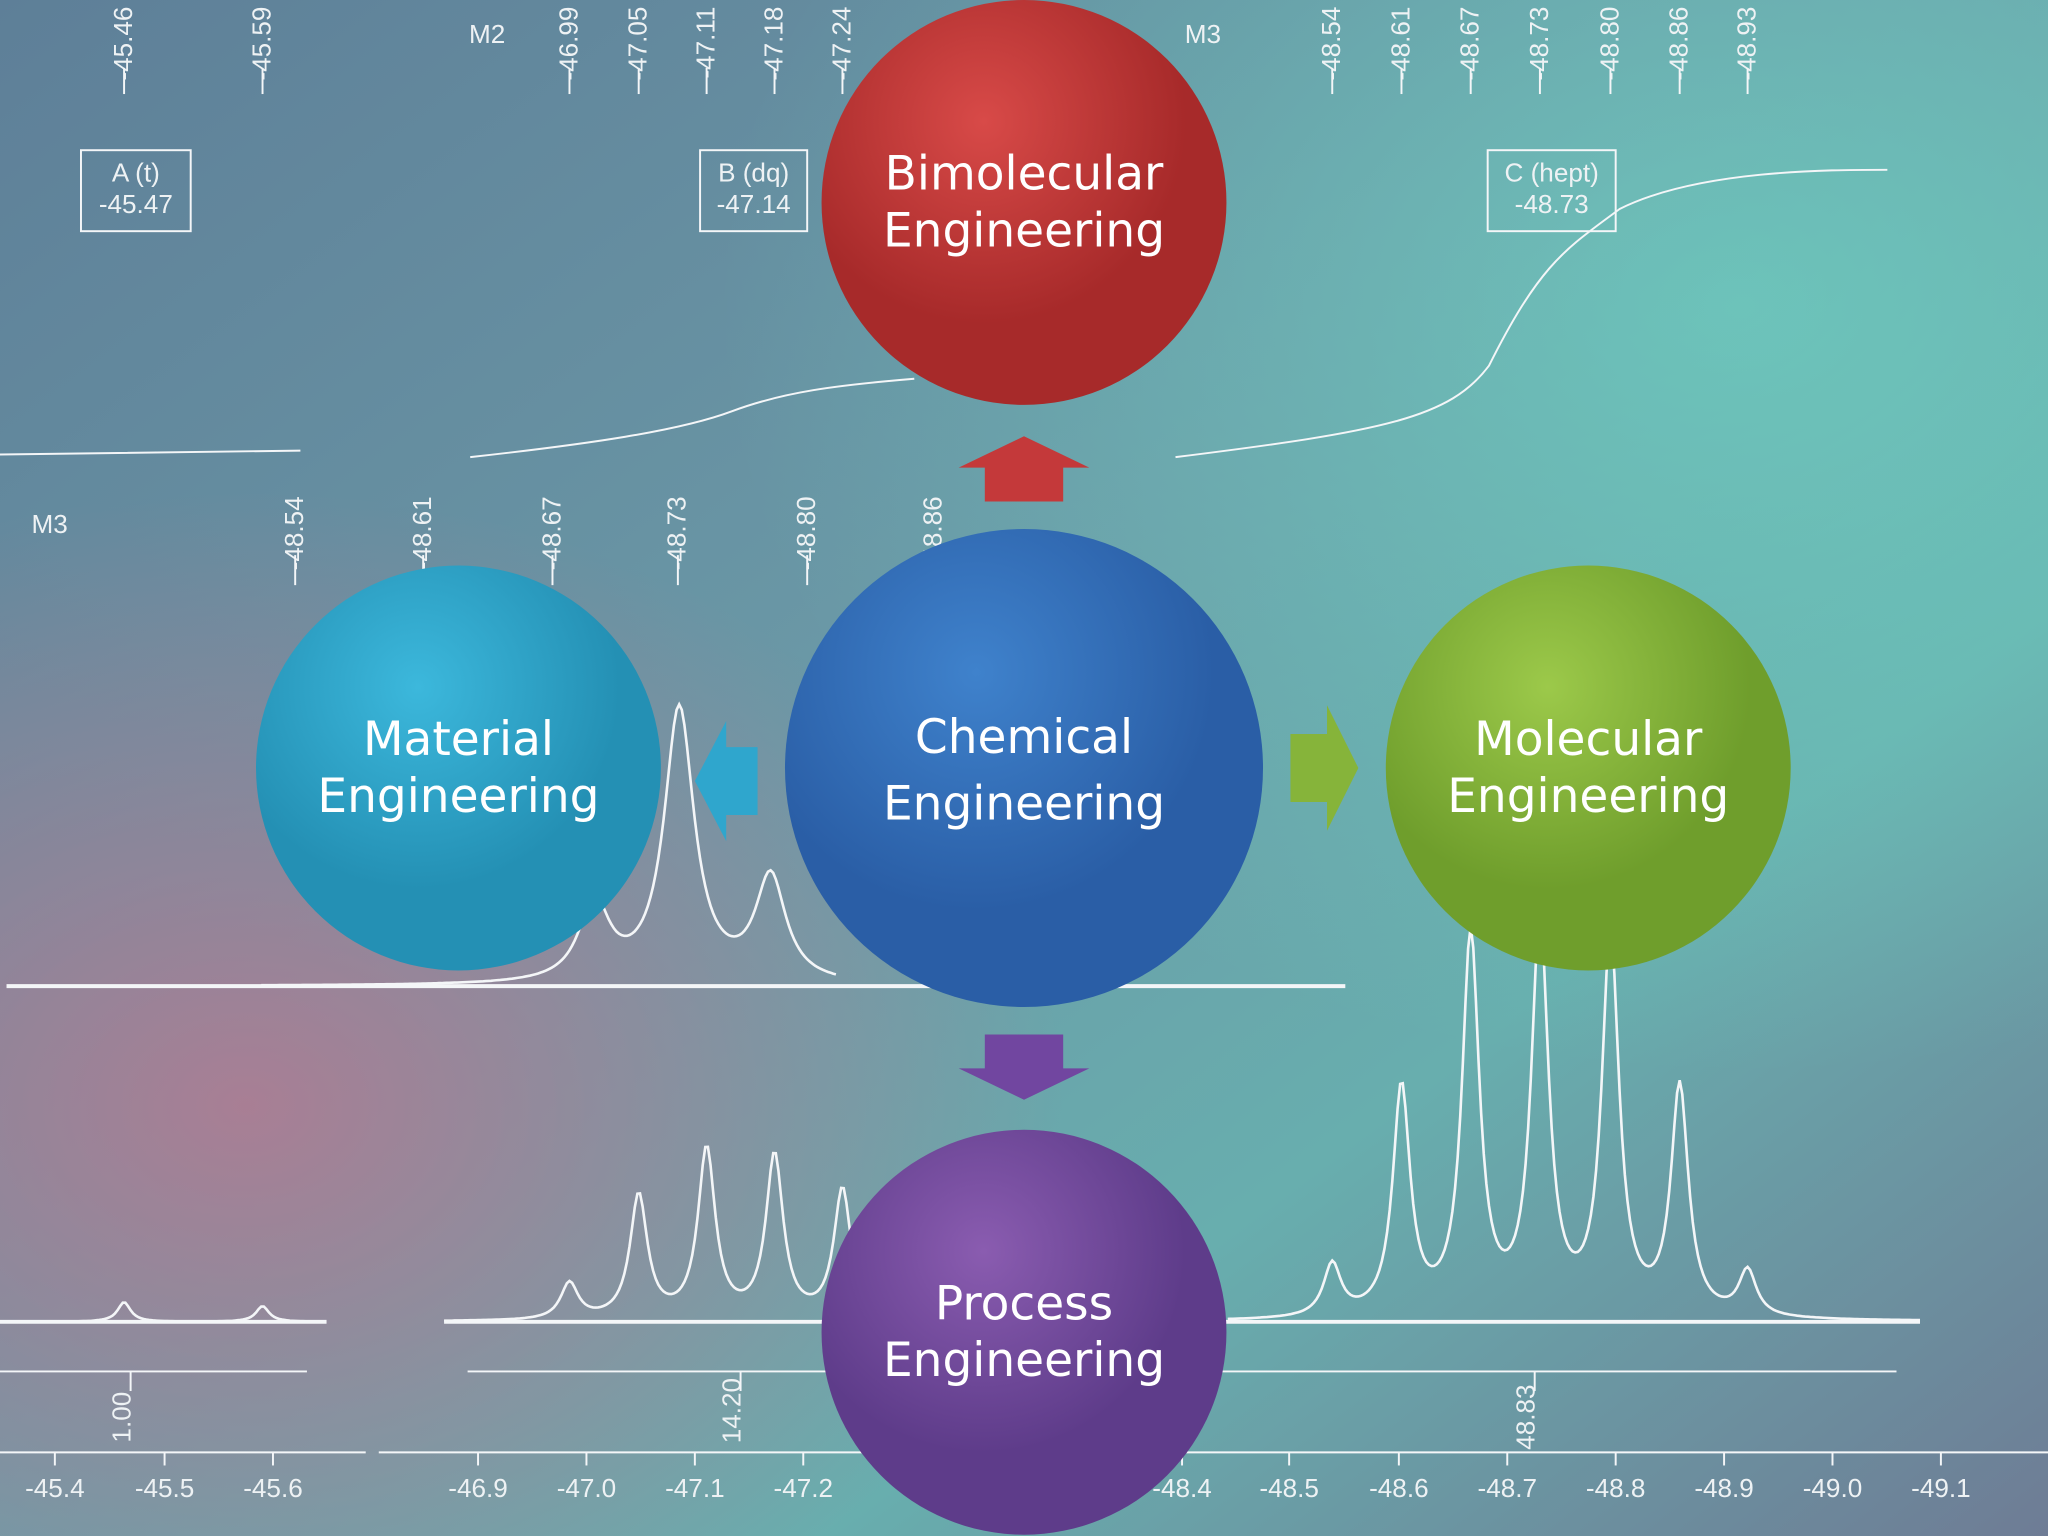 Image resolution: width=2048 pixels, height=1536 pixels. What do you see at coordinates (568, 44) in the screenshot?
I see `peak-label: -46.99` at bounding box center [568, 44].